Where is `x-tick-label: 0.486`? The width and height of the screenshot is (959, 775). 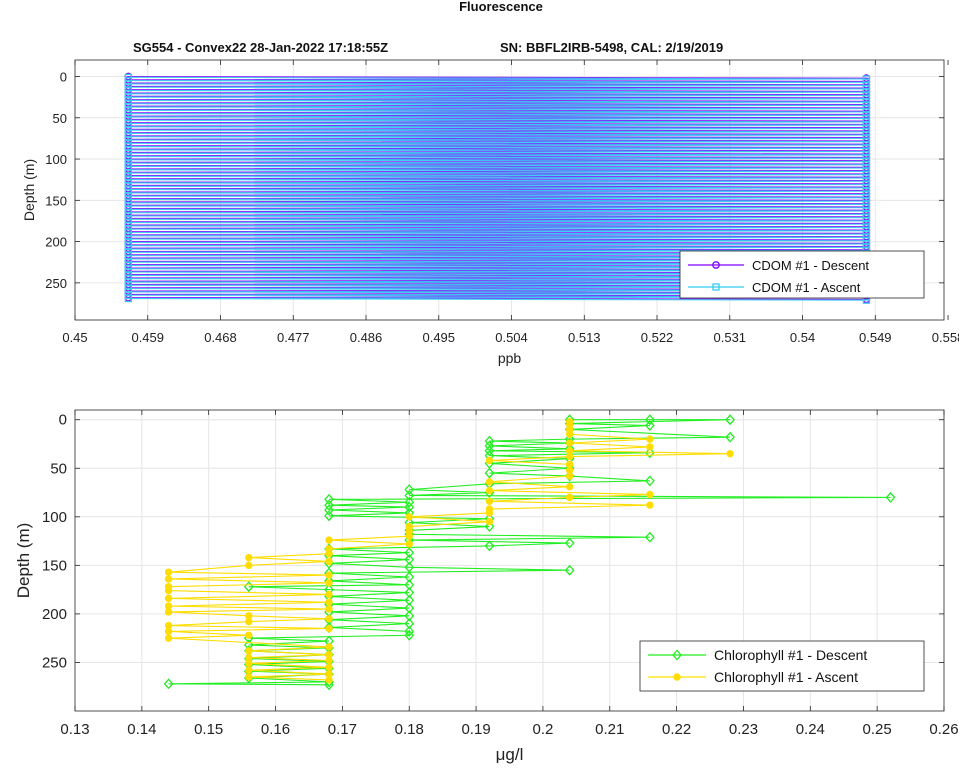 x-tick-label: 0.486 is located at coordinates (366, 337).